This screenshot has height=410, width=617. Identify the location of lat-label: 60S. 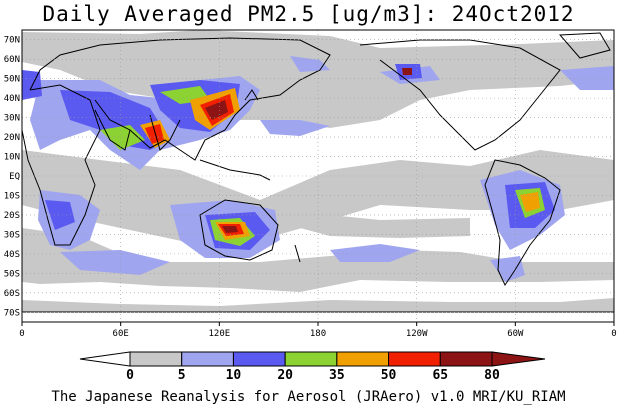
(12, 294).